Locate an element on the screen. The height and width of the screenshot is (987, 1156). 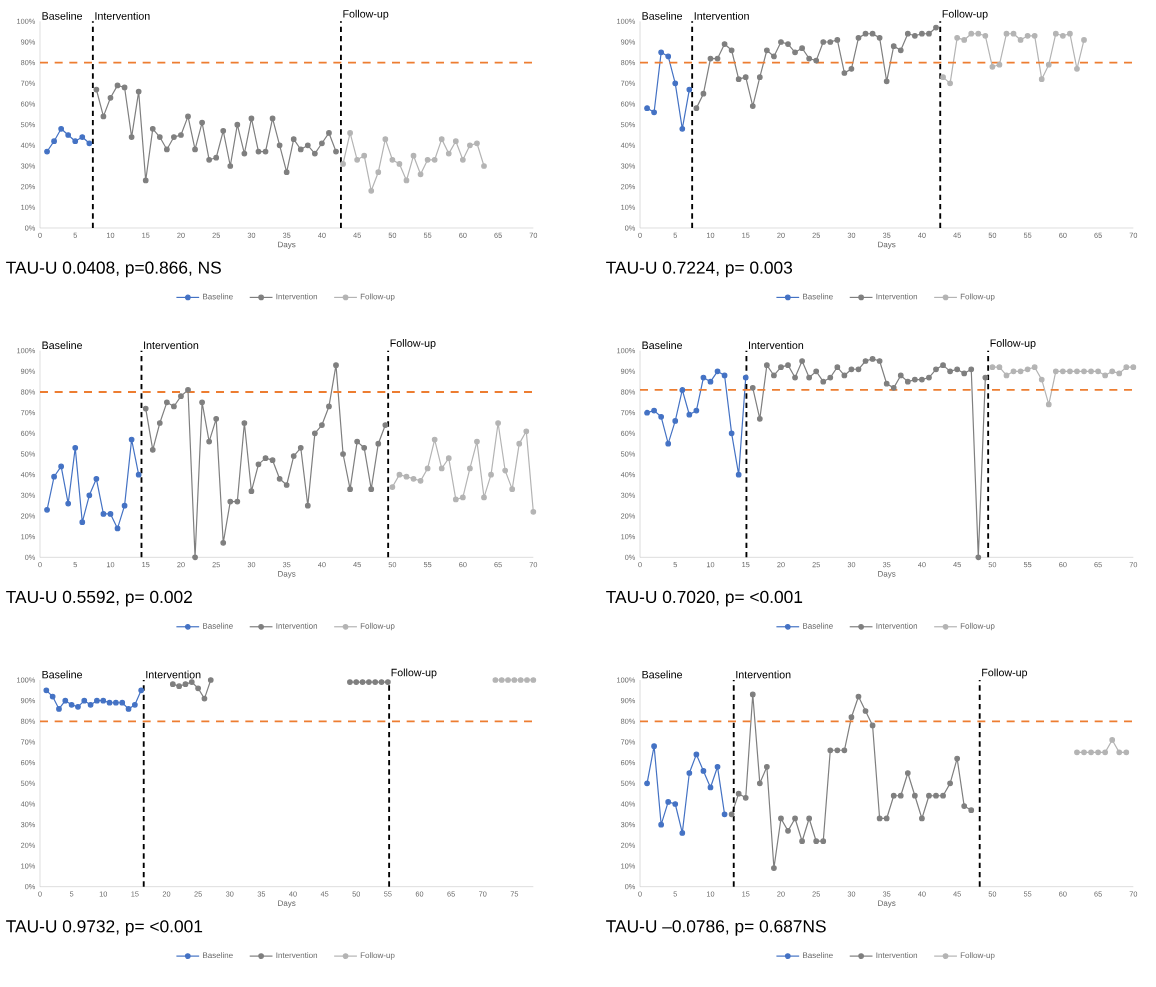
text: TAU-U 0.5592, p= 0.002 is located at coordinates (99, 598).